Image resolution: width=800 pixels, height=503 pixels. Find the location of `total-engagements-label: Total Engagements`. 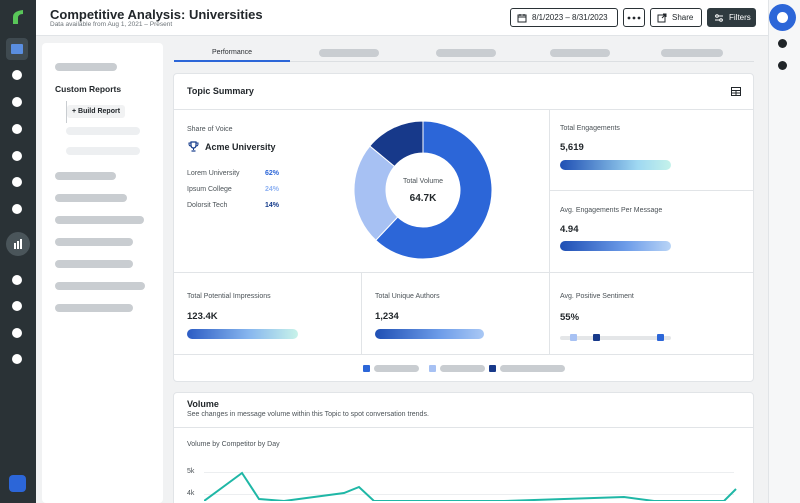

total-engagements-label: Total Engagements is located at coordinates (590, 128).